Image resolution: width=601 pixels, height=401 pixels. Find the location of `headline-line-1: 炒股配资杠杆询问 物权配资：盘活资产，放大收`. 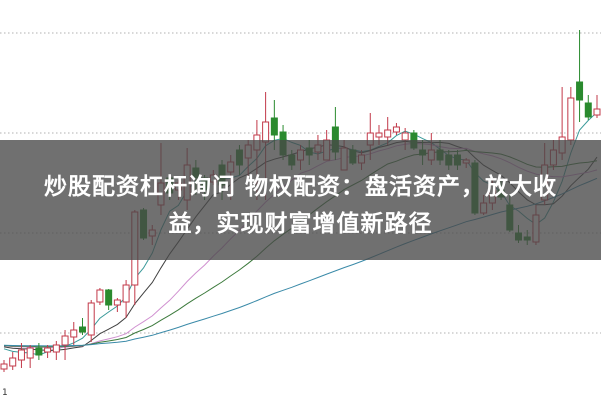

headline-line-1: 炒股配资杠杆询问 物权配资：盘活资产，放大收 is located at coordinates (300, 187).